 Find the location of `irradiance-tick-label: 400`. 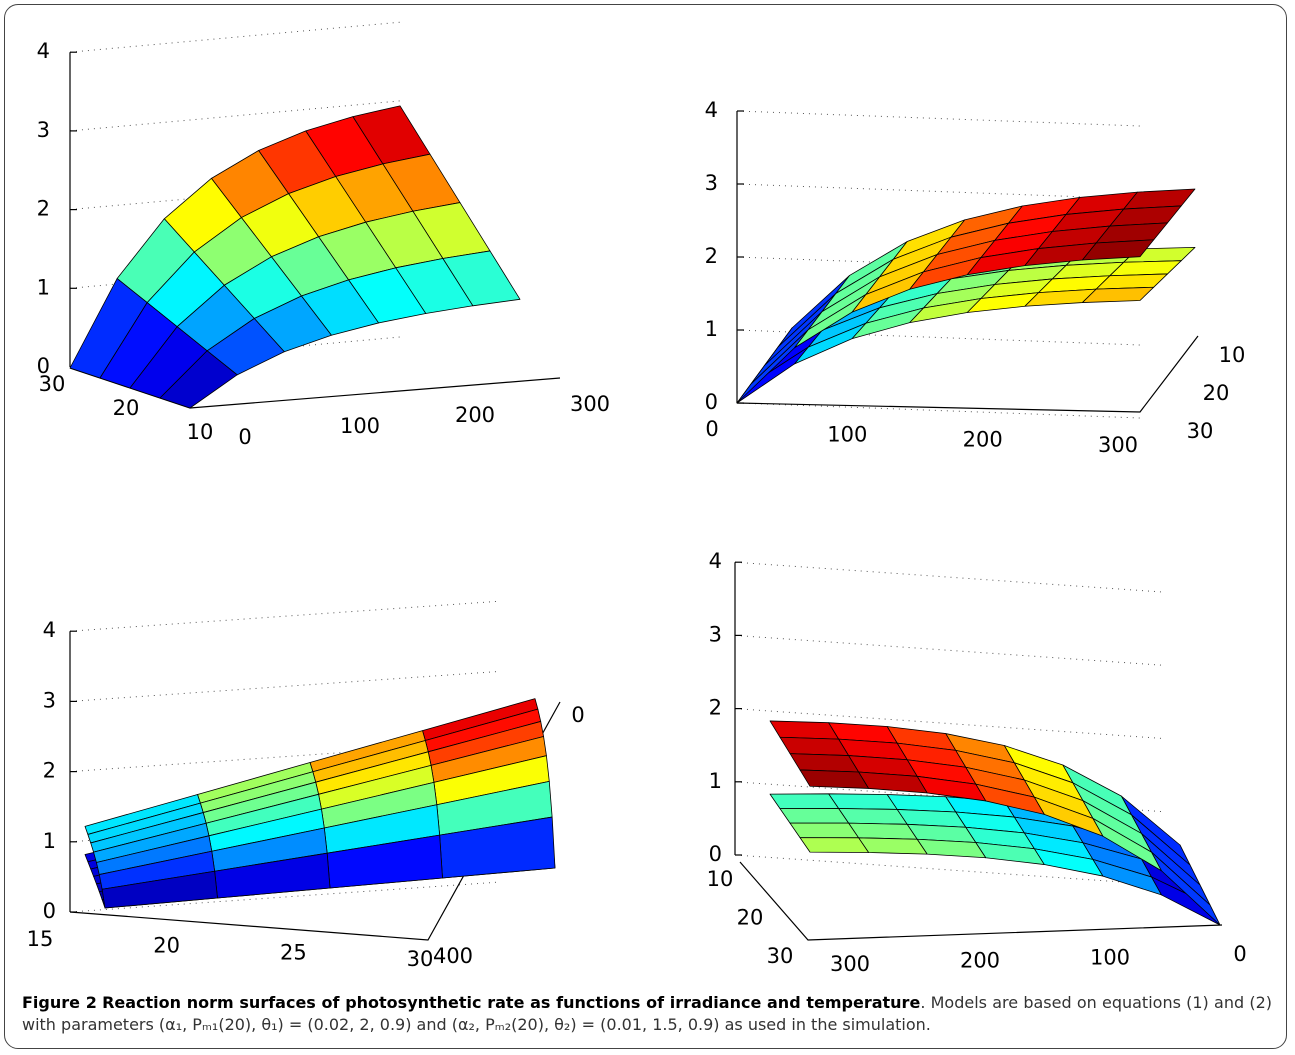

irradiance-tick-label: 400 is located at coordinates (453, 956).